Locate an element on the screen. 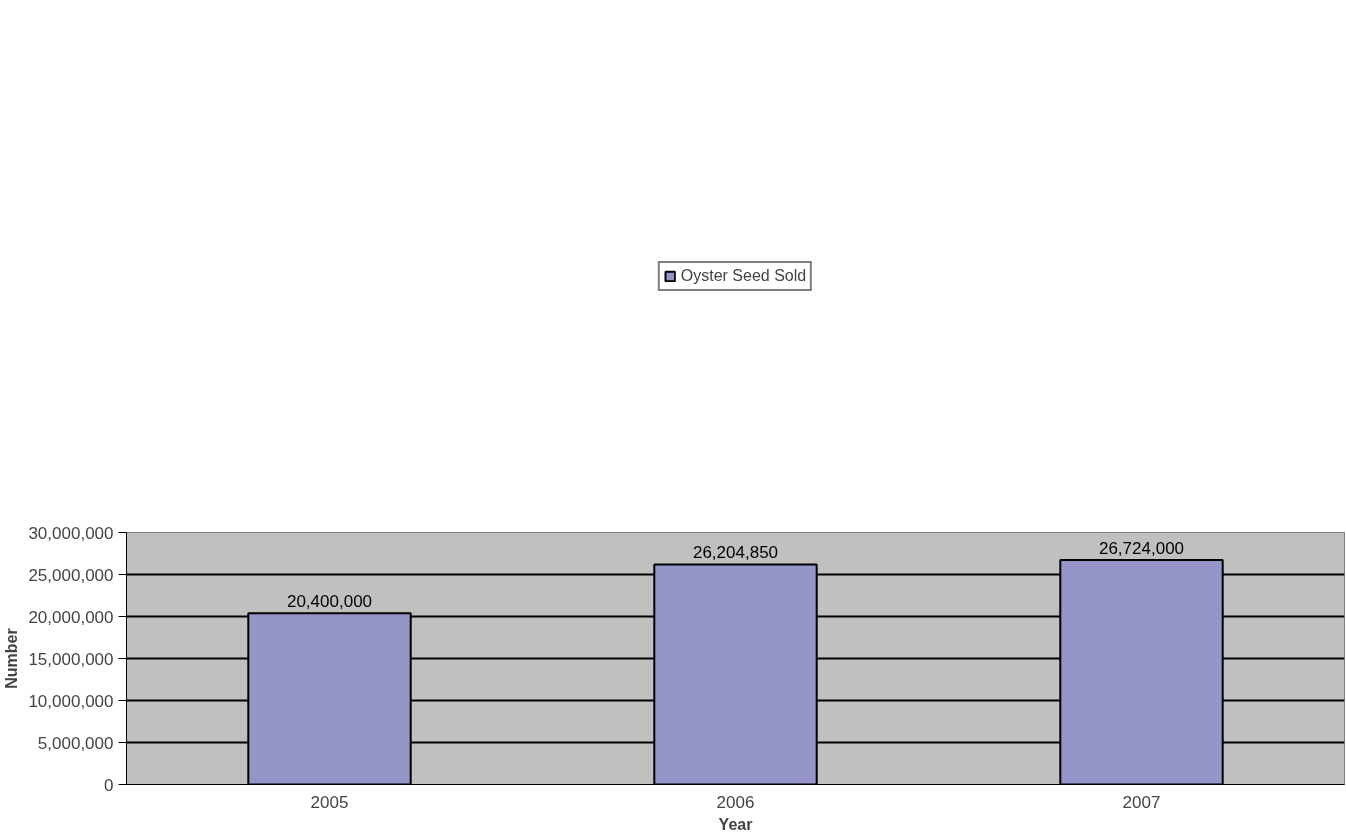 The image size is (1346, 835). x-tick-label: 2006 is located at coordinates (735, 802).